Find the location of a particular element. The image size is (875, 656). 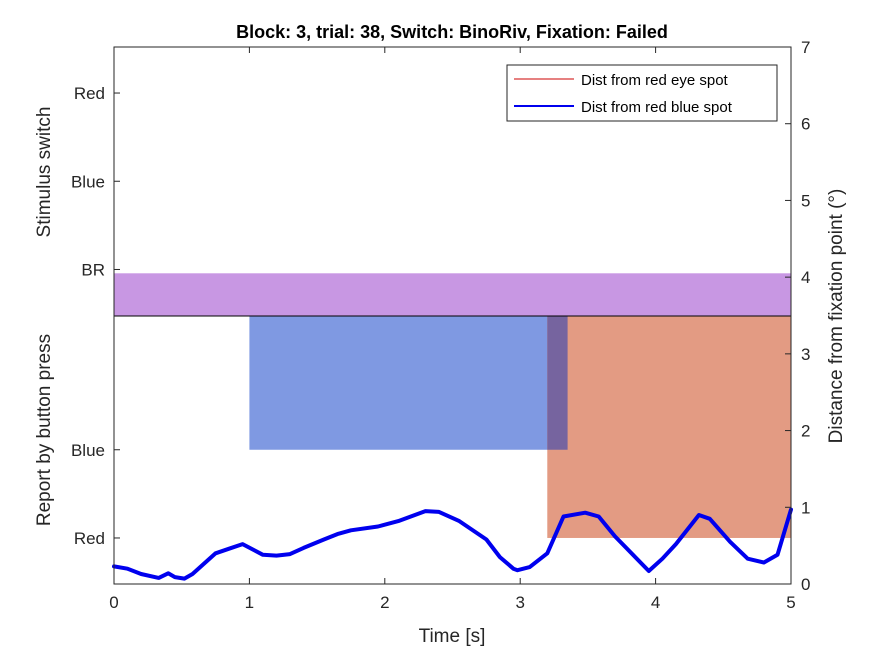

stimulus-band-layer is located at coordinates (452, 294).